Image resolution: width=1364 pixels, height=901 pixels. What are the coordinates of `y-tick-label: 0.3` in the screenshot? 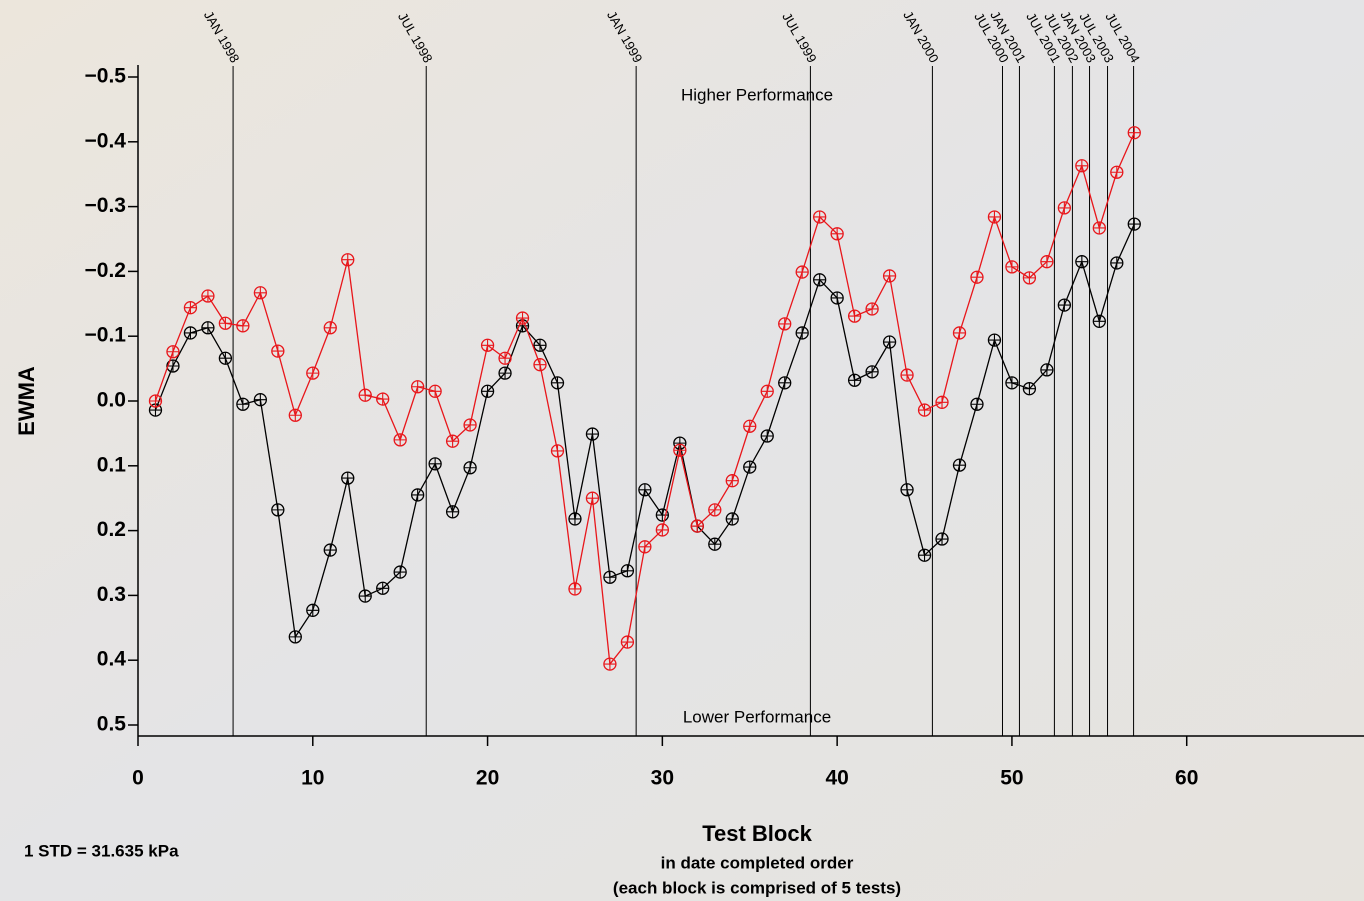 It's located at (111, 594).